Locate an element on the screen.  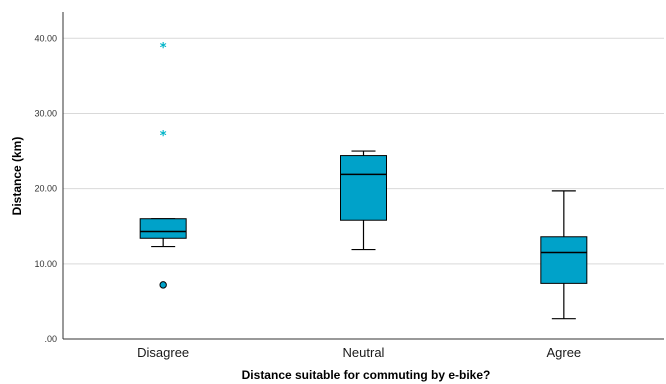
y-tick-label: 20.00 is located at coordinates (45, 189).